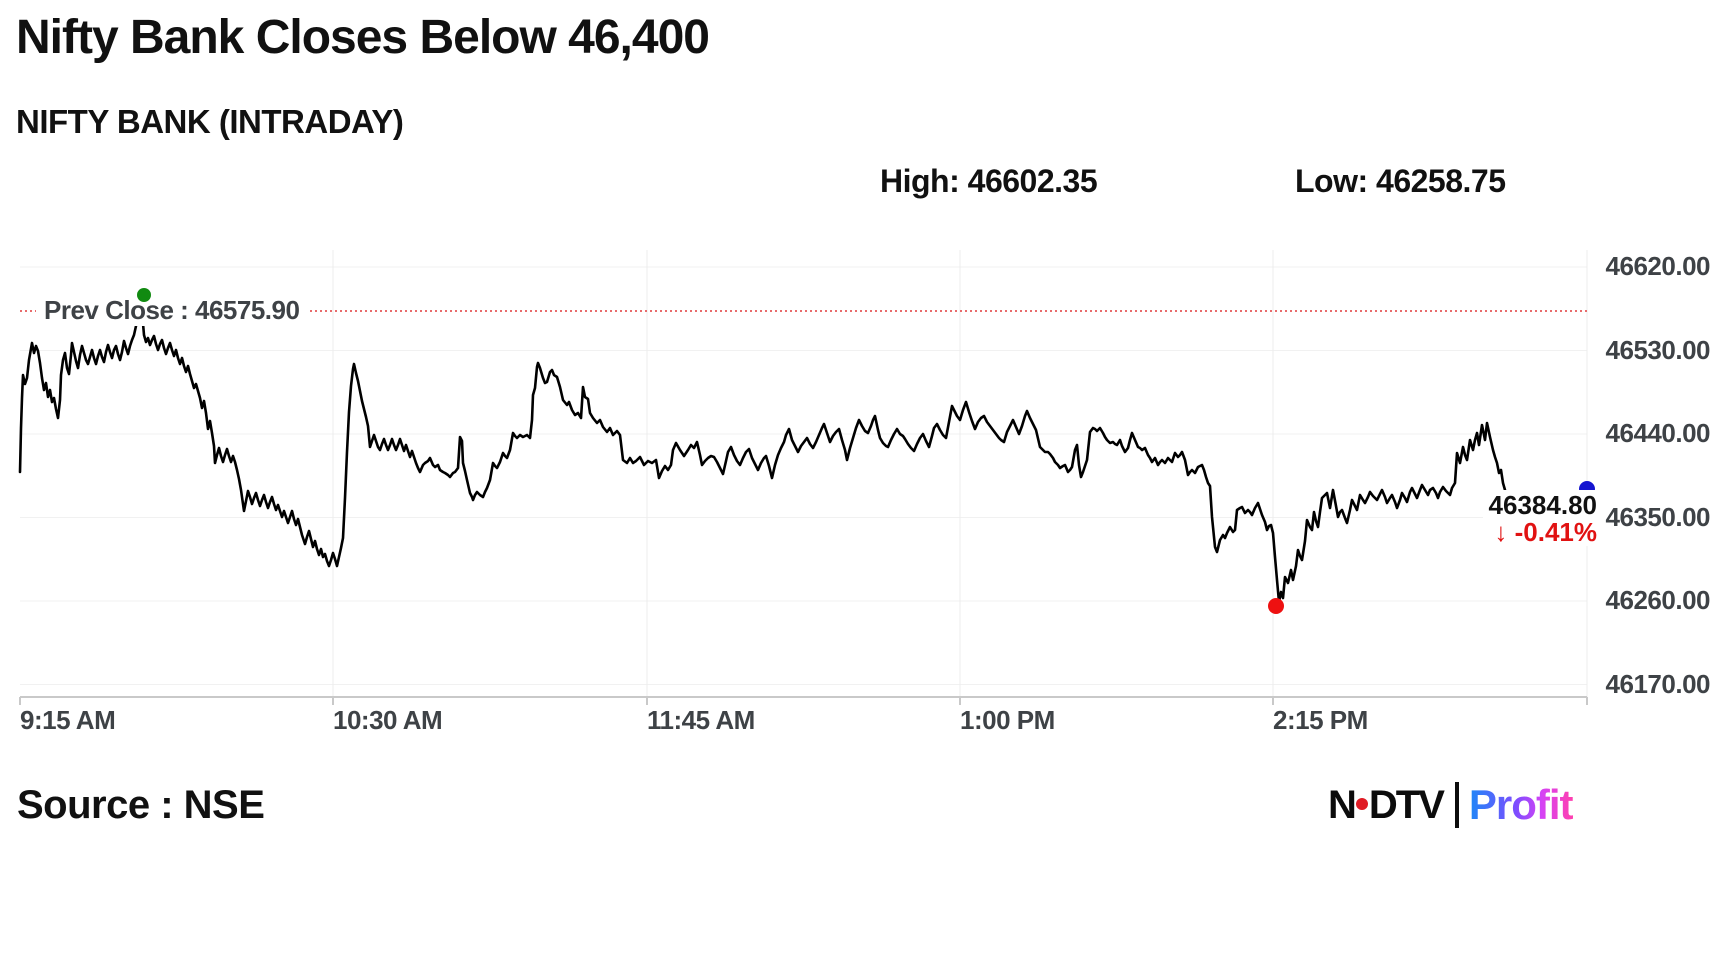  I want to click on last-price-text: 46384.80, so click(1542, 505).